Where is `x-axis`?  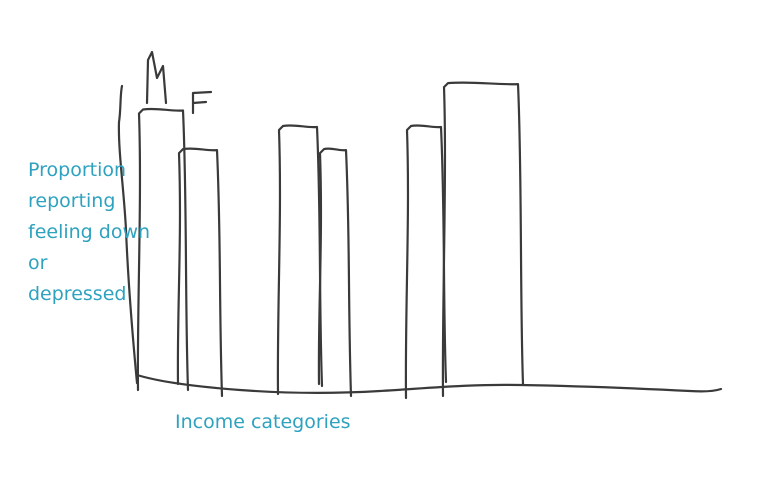 x-axis is located at coordinates (429, 383).